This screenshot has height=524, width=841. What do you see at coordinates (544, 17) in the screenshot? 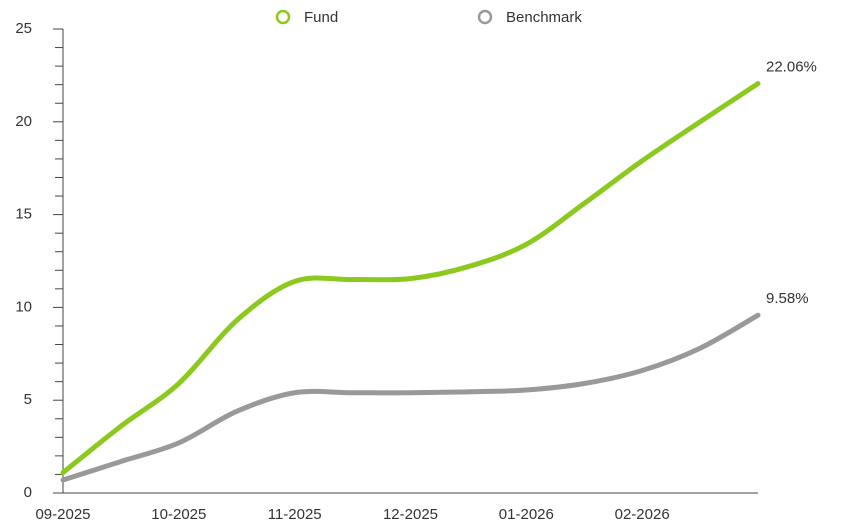
I see `legend-label: Benchmark` at bounding box center [544, 17].